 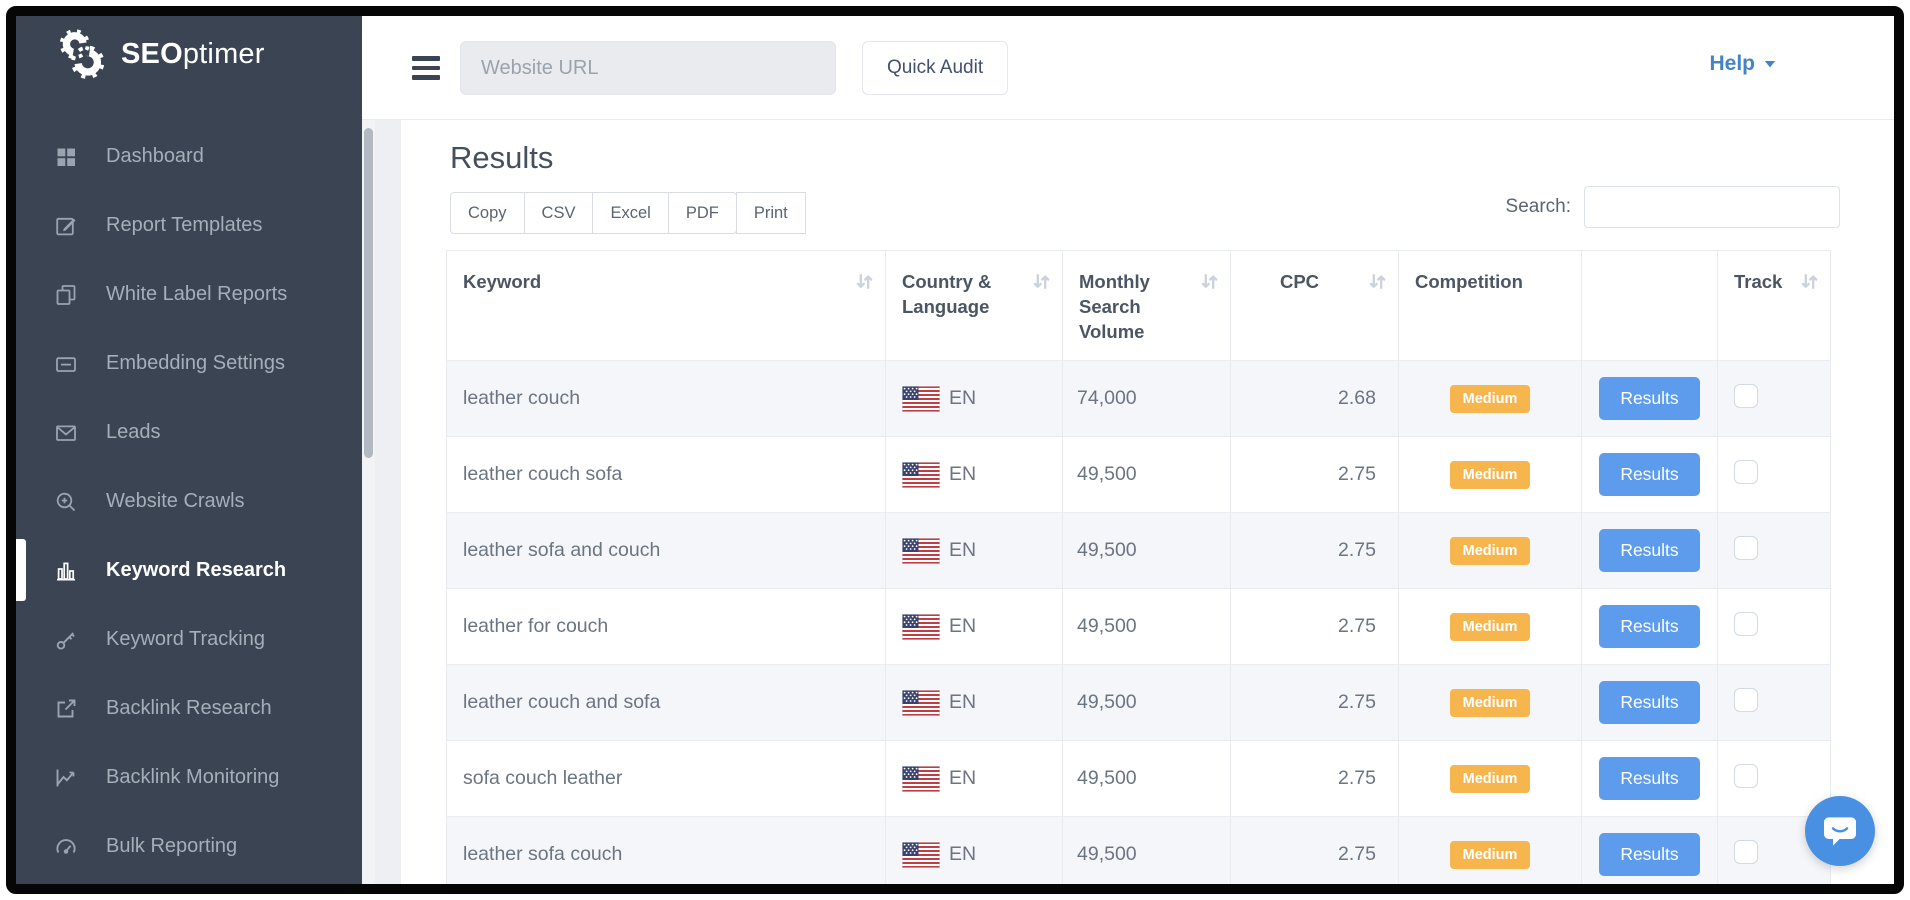 I want to click on sidebar-item-label: Leads, so click(x=133, y=432).